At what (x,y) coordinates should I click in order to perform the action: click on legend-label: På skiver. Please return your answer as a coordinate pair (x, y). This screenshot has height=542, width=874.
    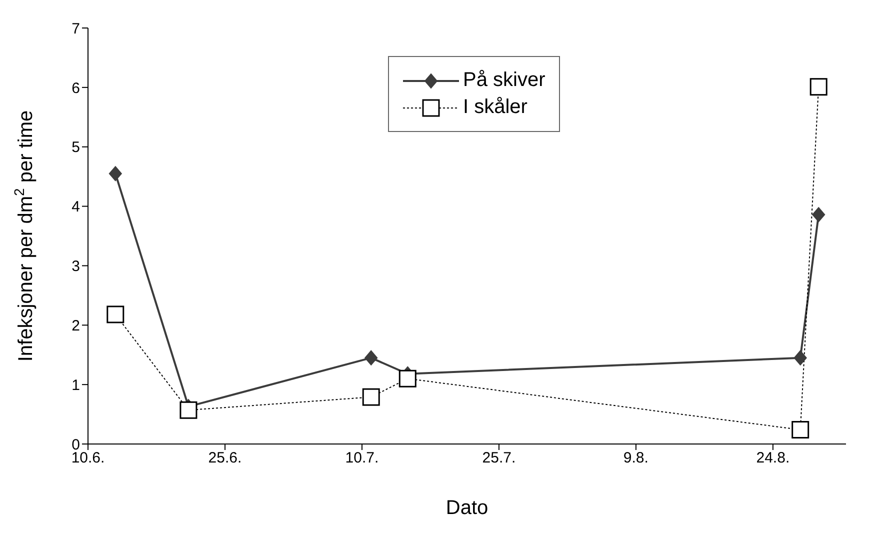
    Looking at the image, I should click on (504, 80).